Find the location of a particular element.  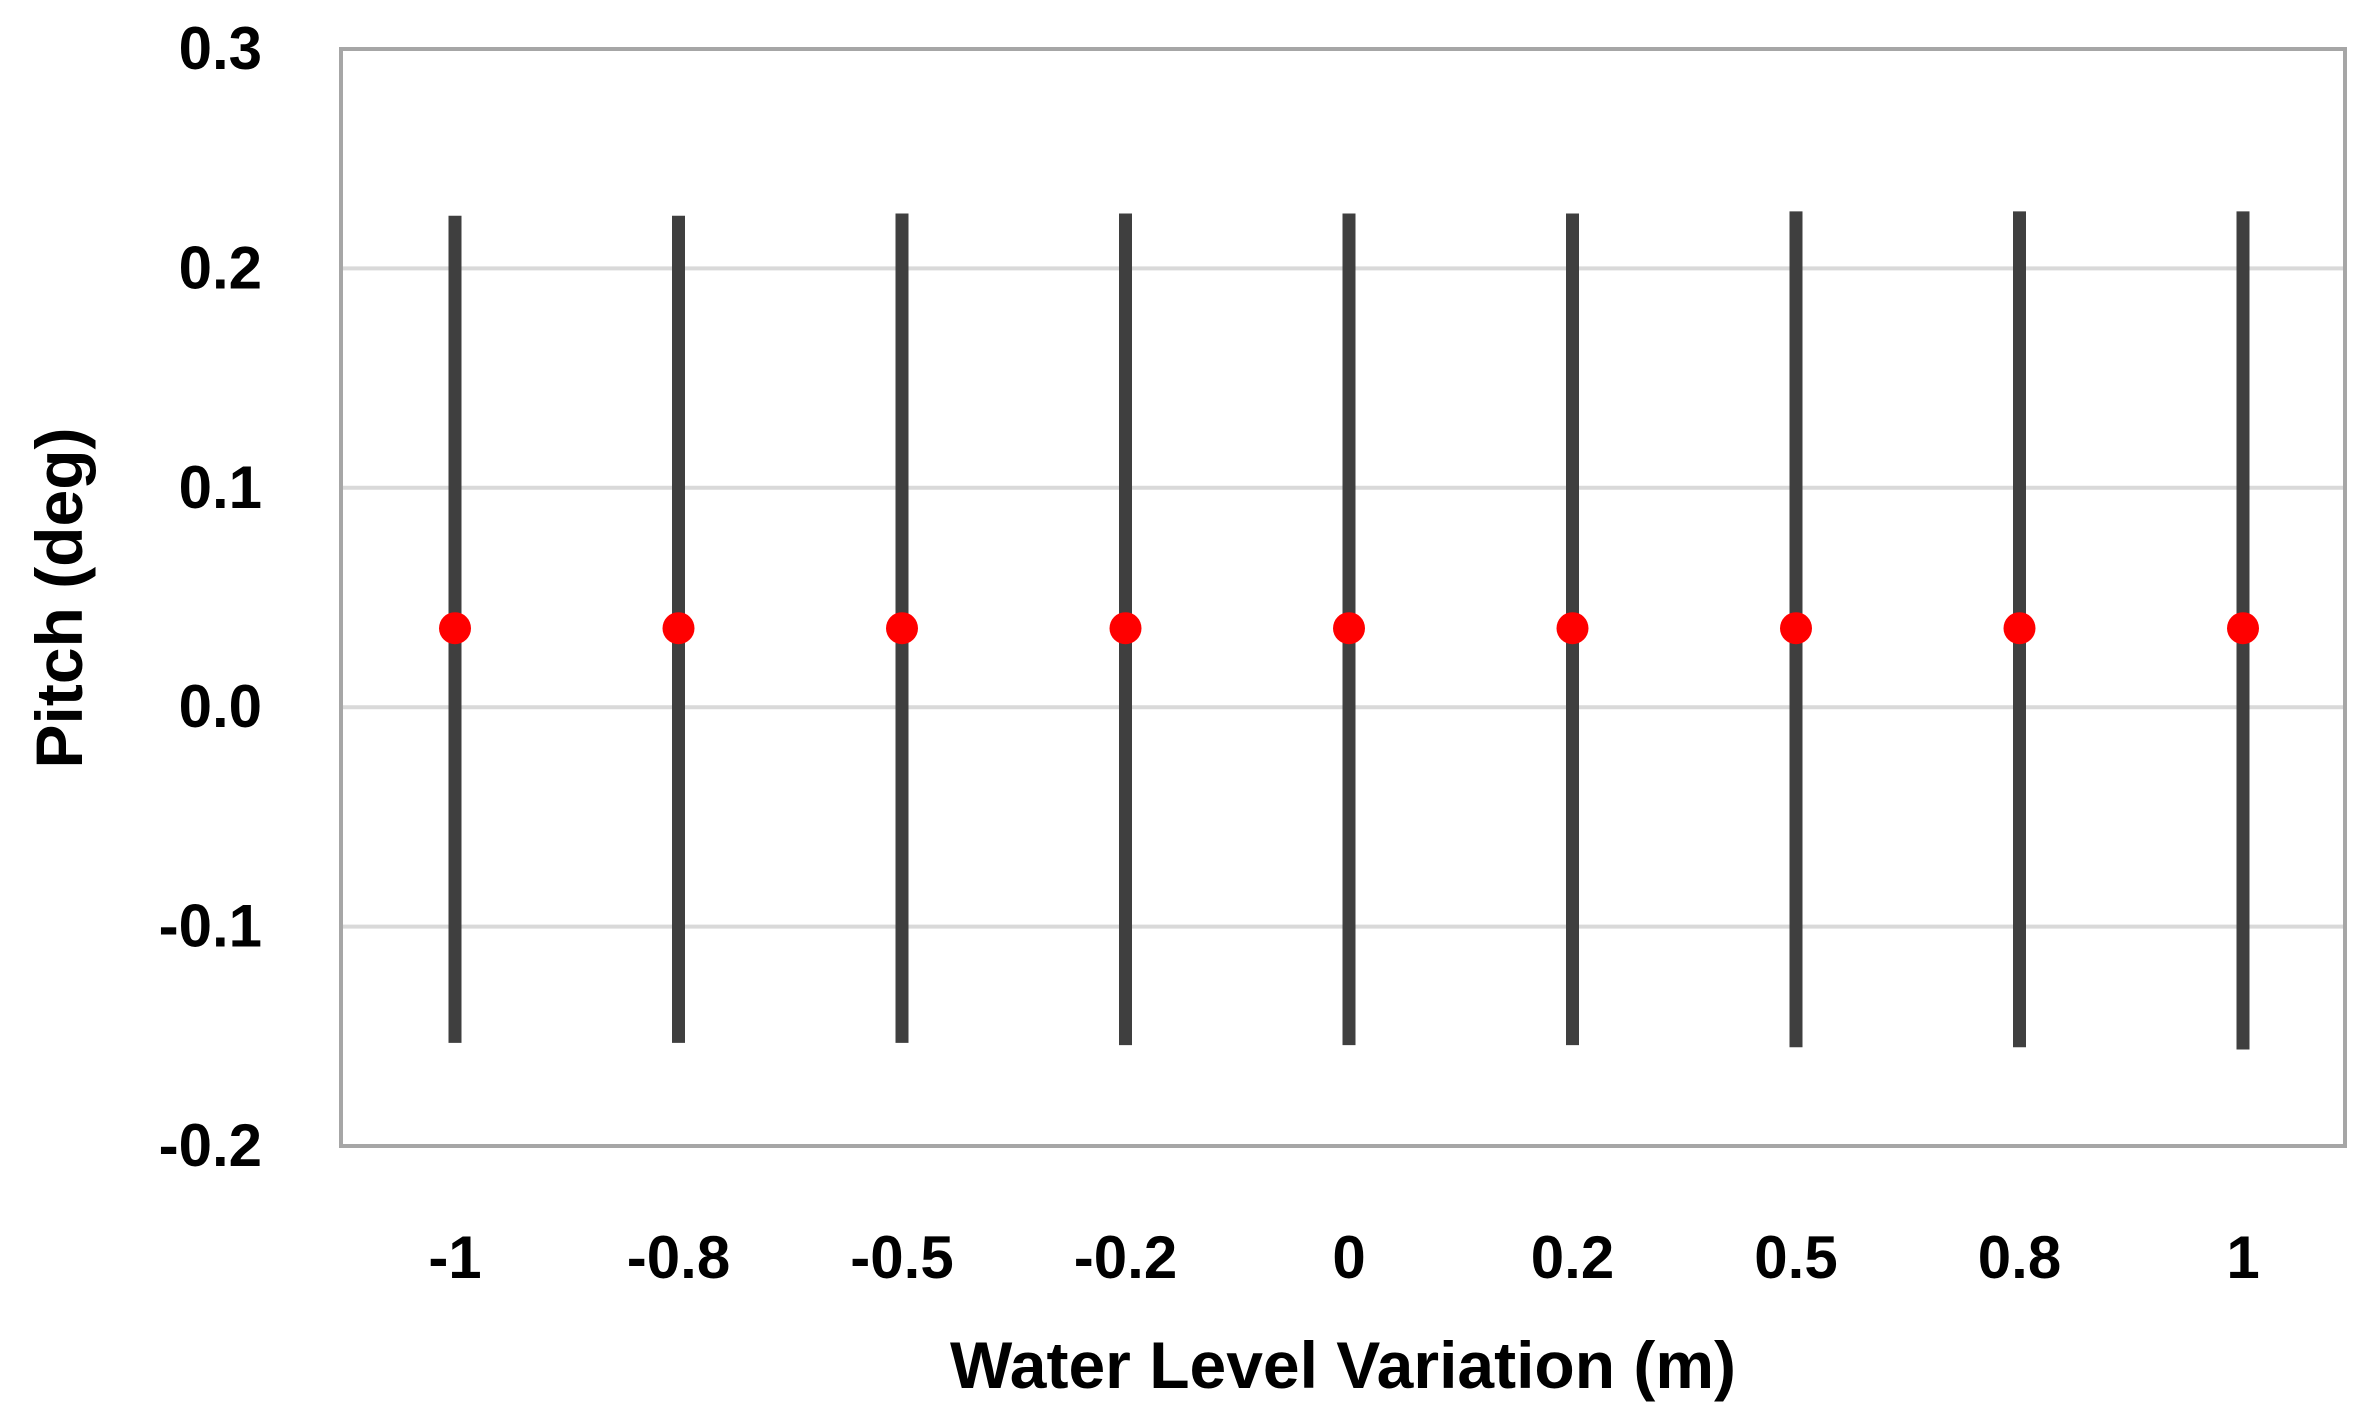

y-tick-label: 0.0 is located at coordinates (220, 706).